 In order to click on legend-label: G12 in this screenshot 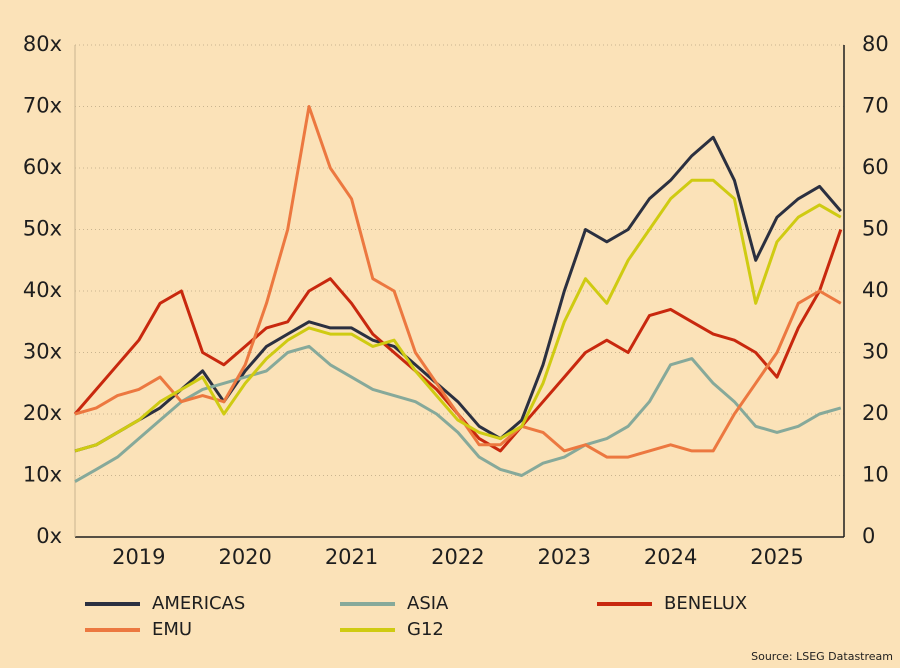, I will do `click(425, 629)`.